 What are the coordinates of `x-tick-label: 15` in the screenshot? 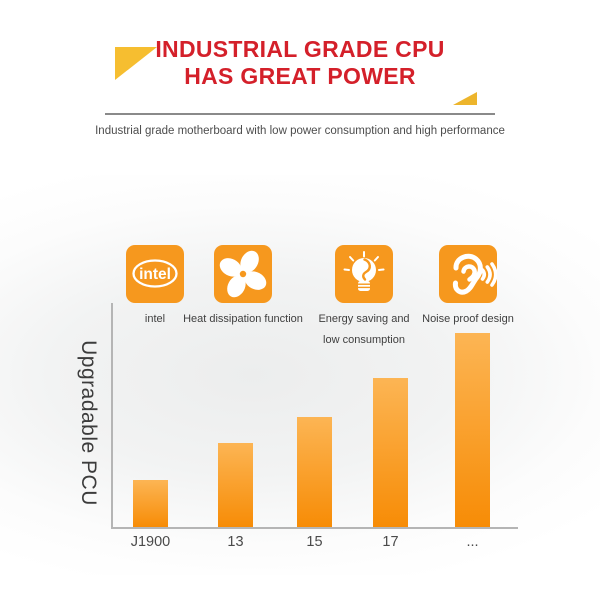 It's located at (314, 542).